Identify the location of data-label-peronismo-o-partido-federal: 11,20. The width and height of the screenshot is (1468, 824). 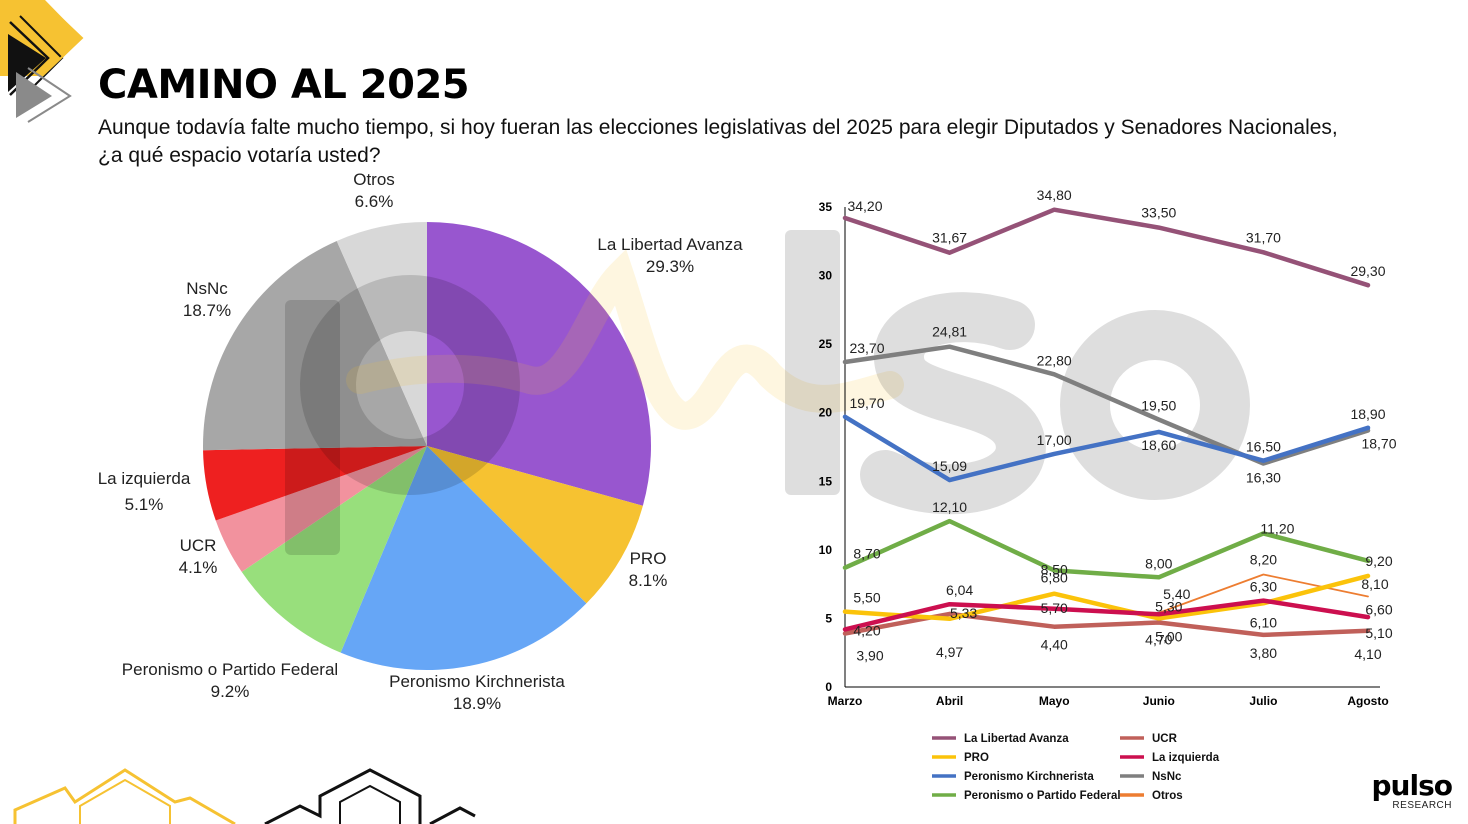
(1277, 528).